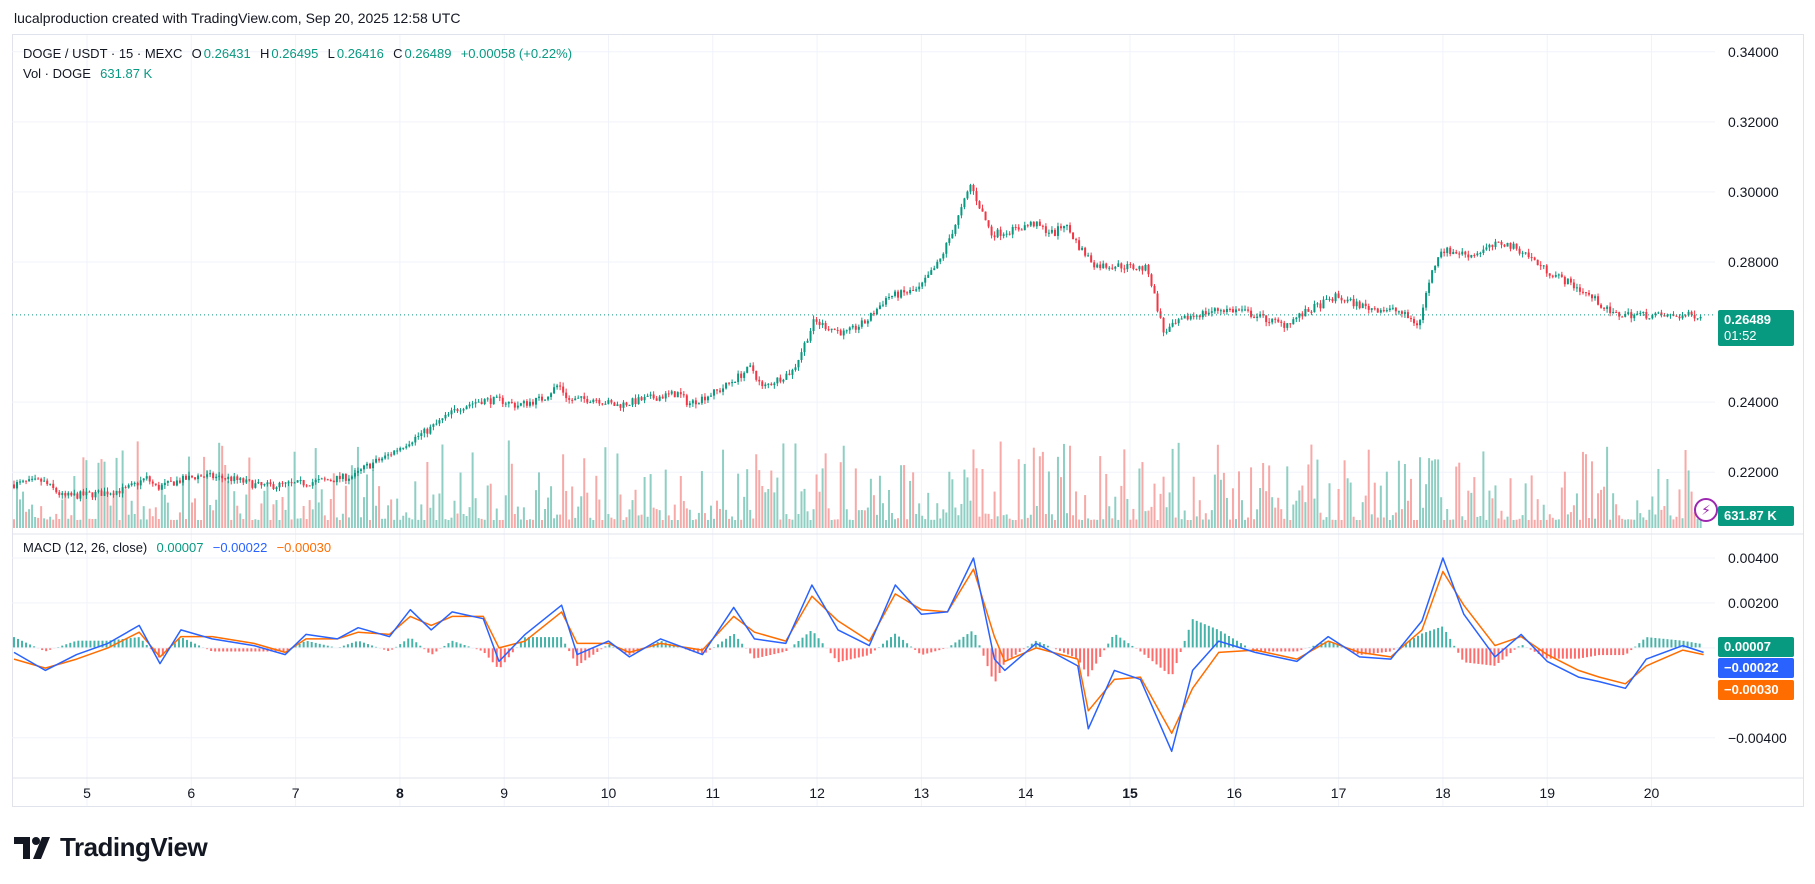 This screenshot has height=884, width=1815. Describe the element at coordinates (85, 547) in the screenshot. I see `macd-label: MACD (12, 26, close)` at that location.